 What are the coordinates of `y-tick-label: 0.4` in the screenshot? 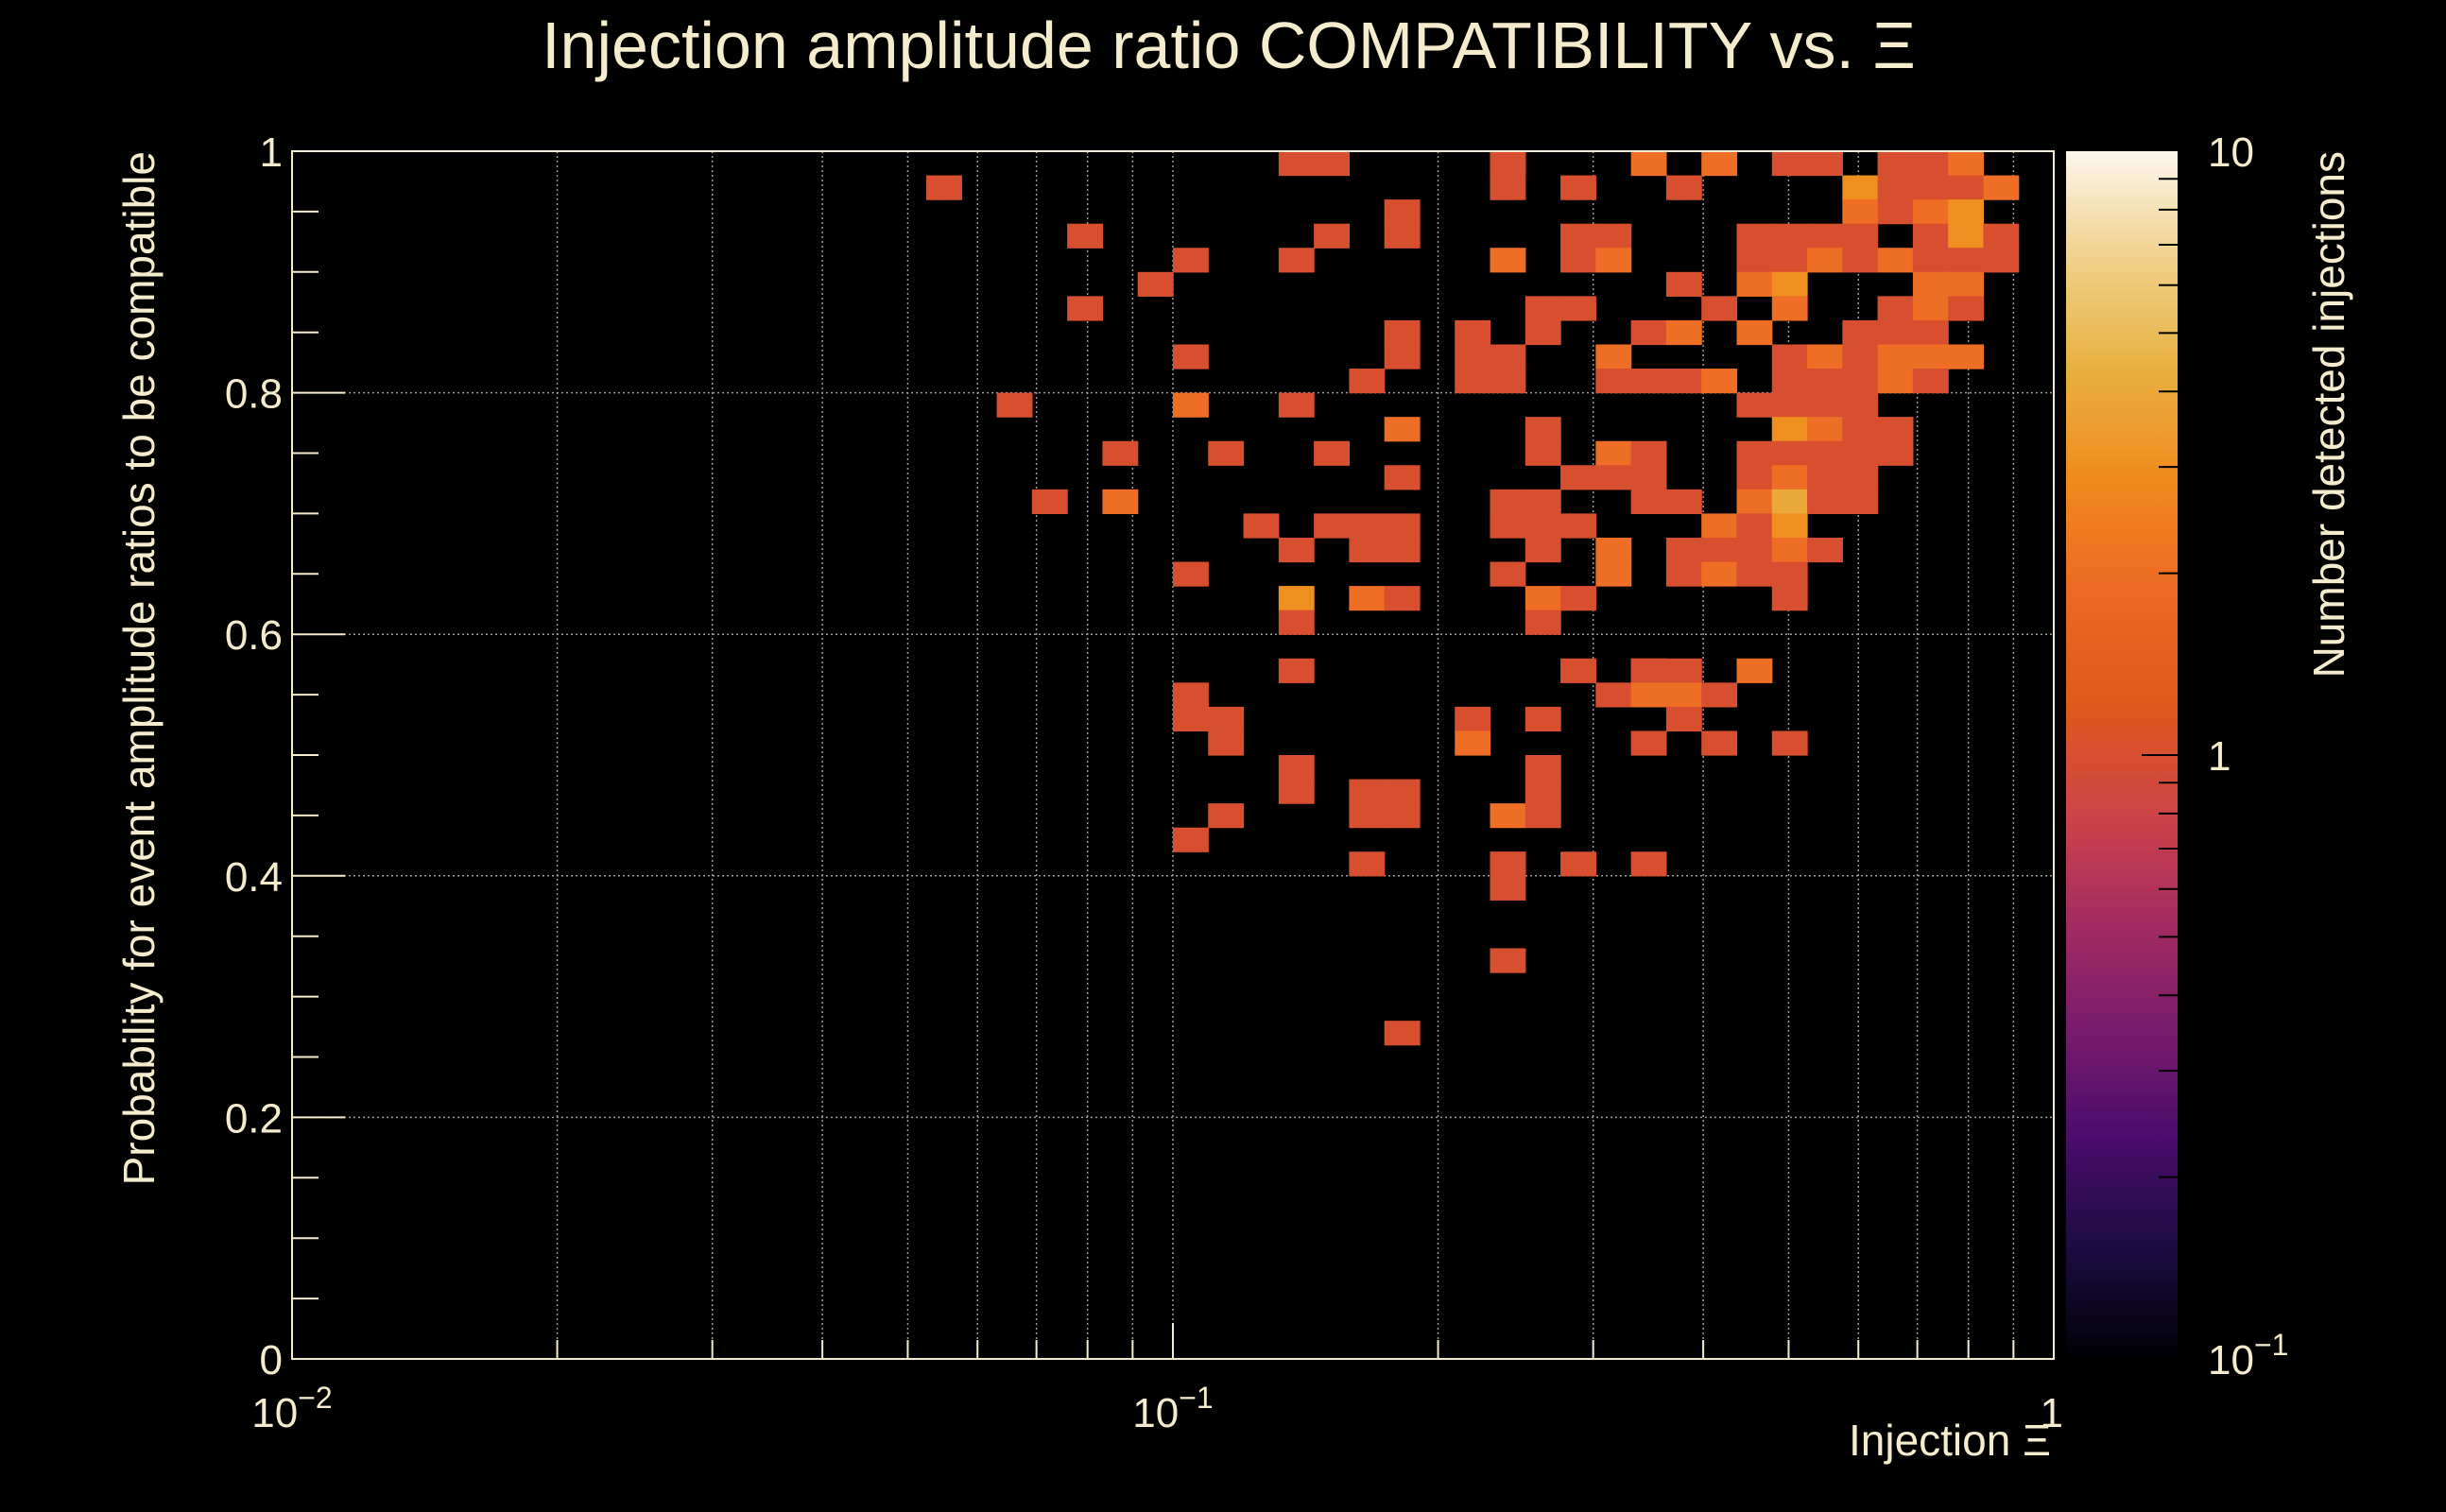 It's located at (254, 877).